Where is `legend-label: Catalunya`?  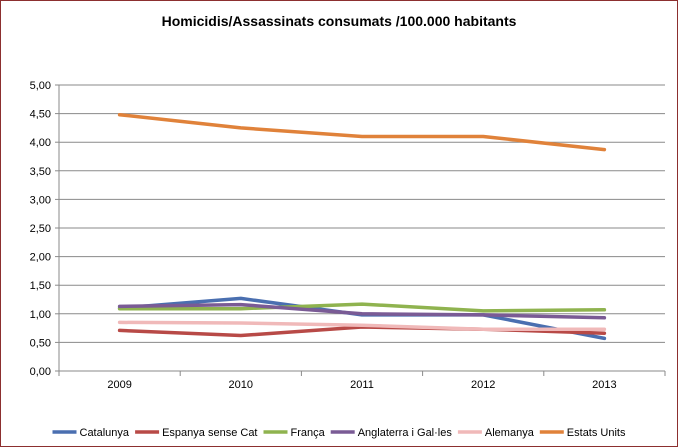
legend-label: Catalunya is located at coordinates (105, 433).